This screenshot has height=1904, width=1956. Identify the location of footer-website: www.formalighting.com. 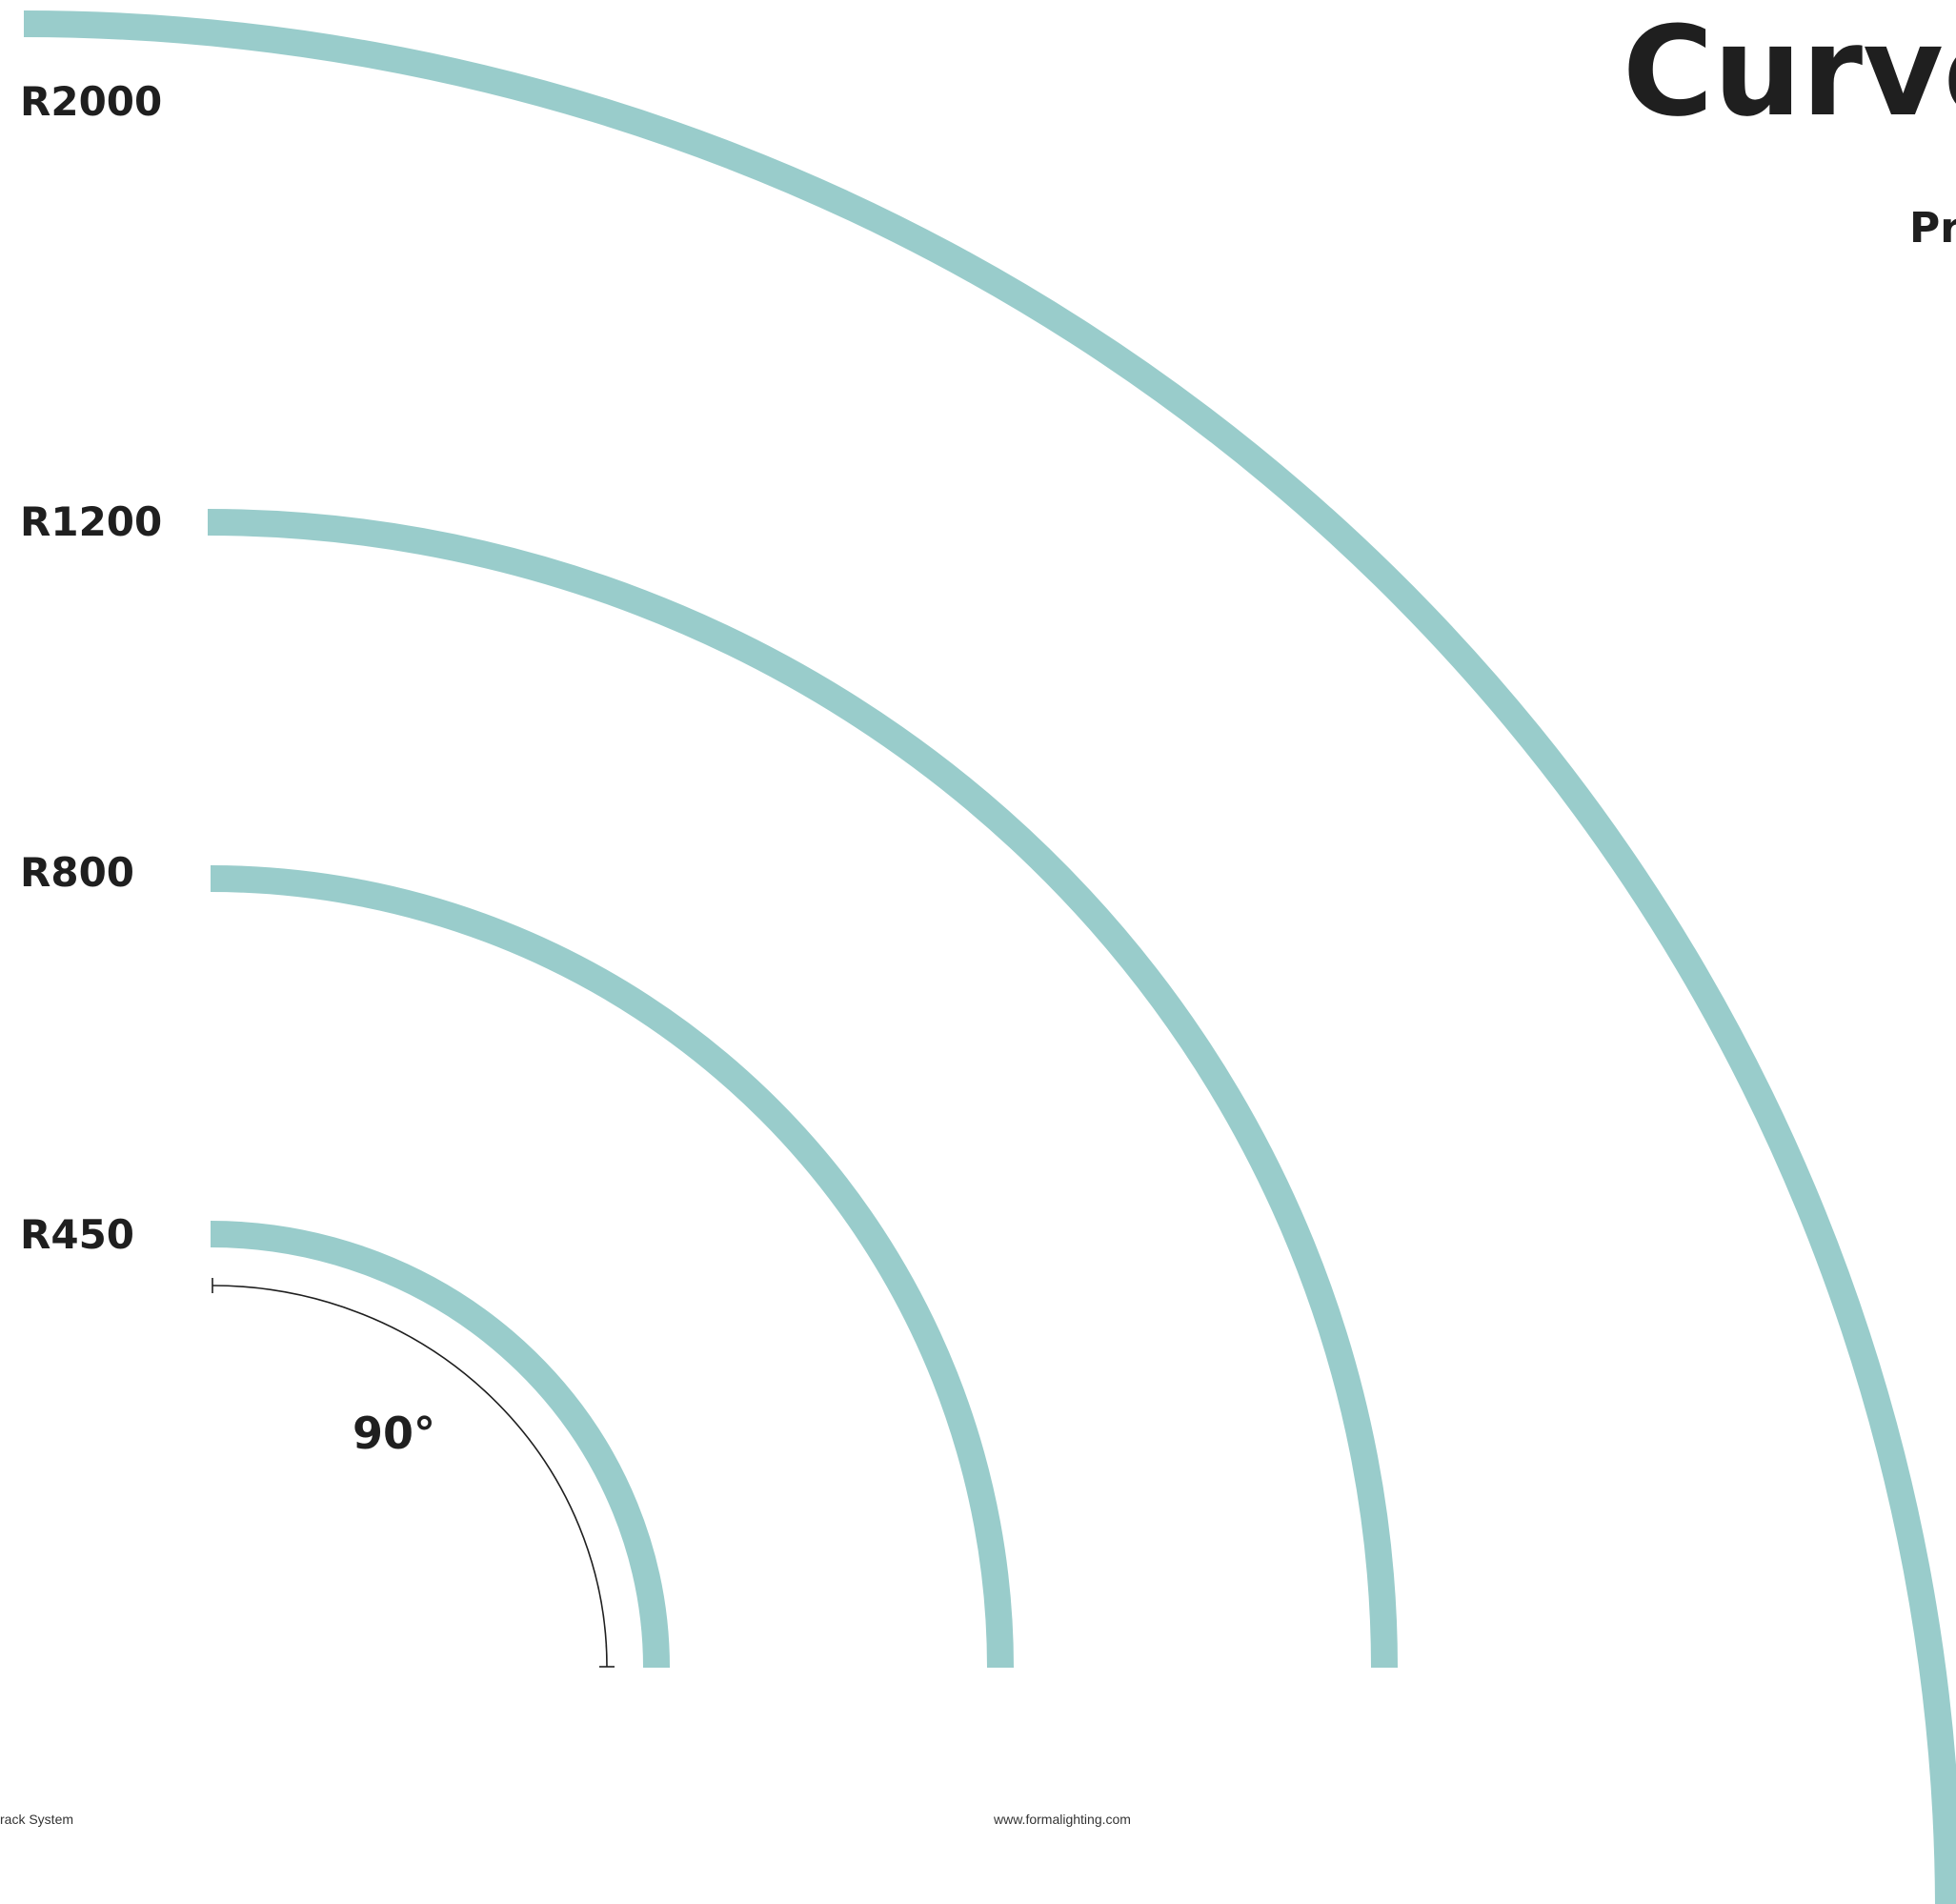
(1062, 1819).